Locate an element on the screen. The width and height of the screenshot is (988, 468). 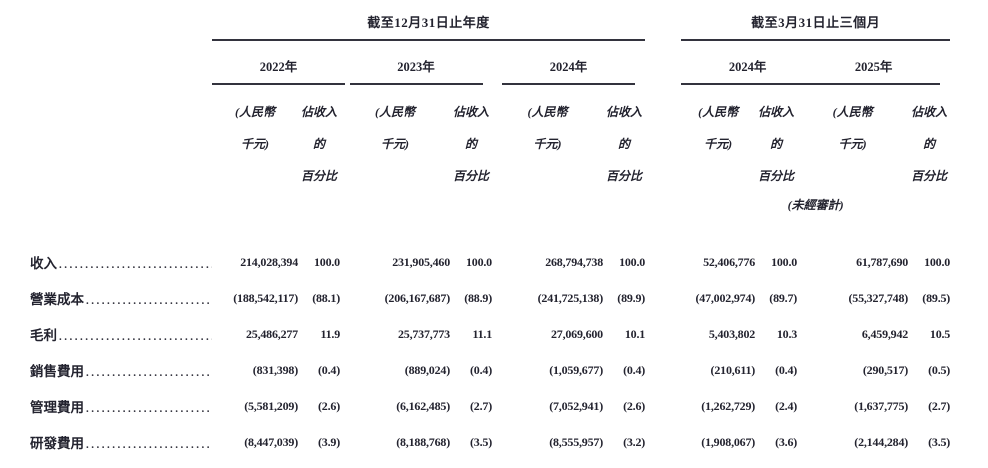
pct-cell: 5.5 is located at coordinates (929, 464).